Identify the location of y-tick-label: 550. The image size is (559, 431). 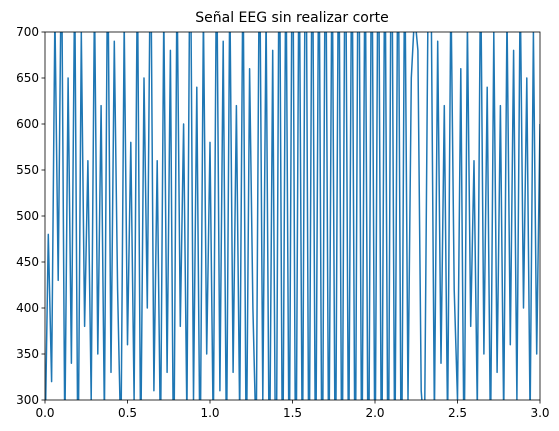
(27, 170).